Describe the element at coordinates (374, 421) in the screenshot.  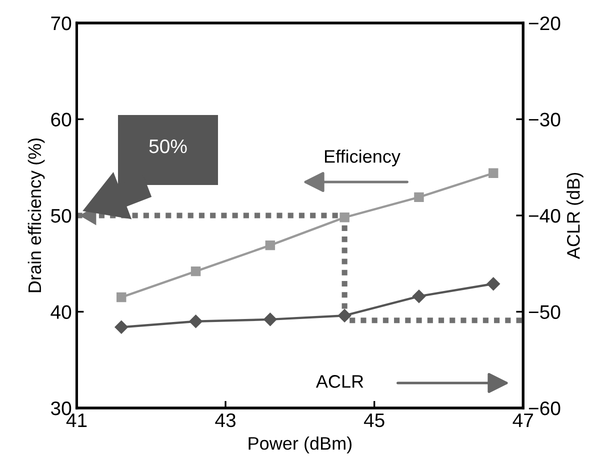
I see `x-tick-label: 45` at that location.